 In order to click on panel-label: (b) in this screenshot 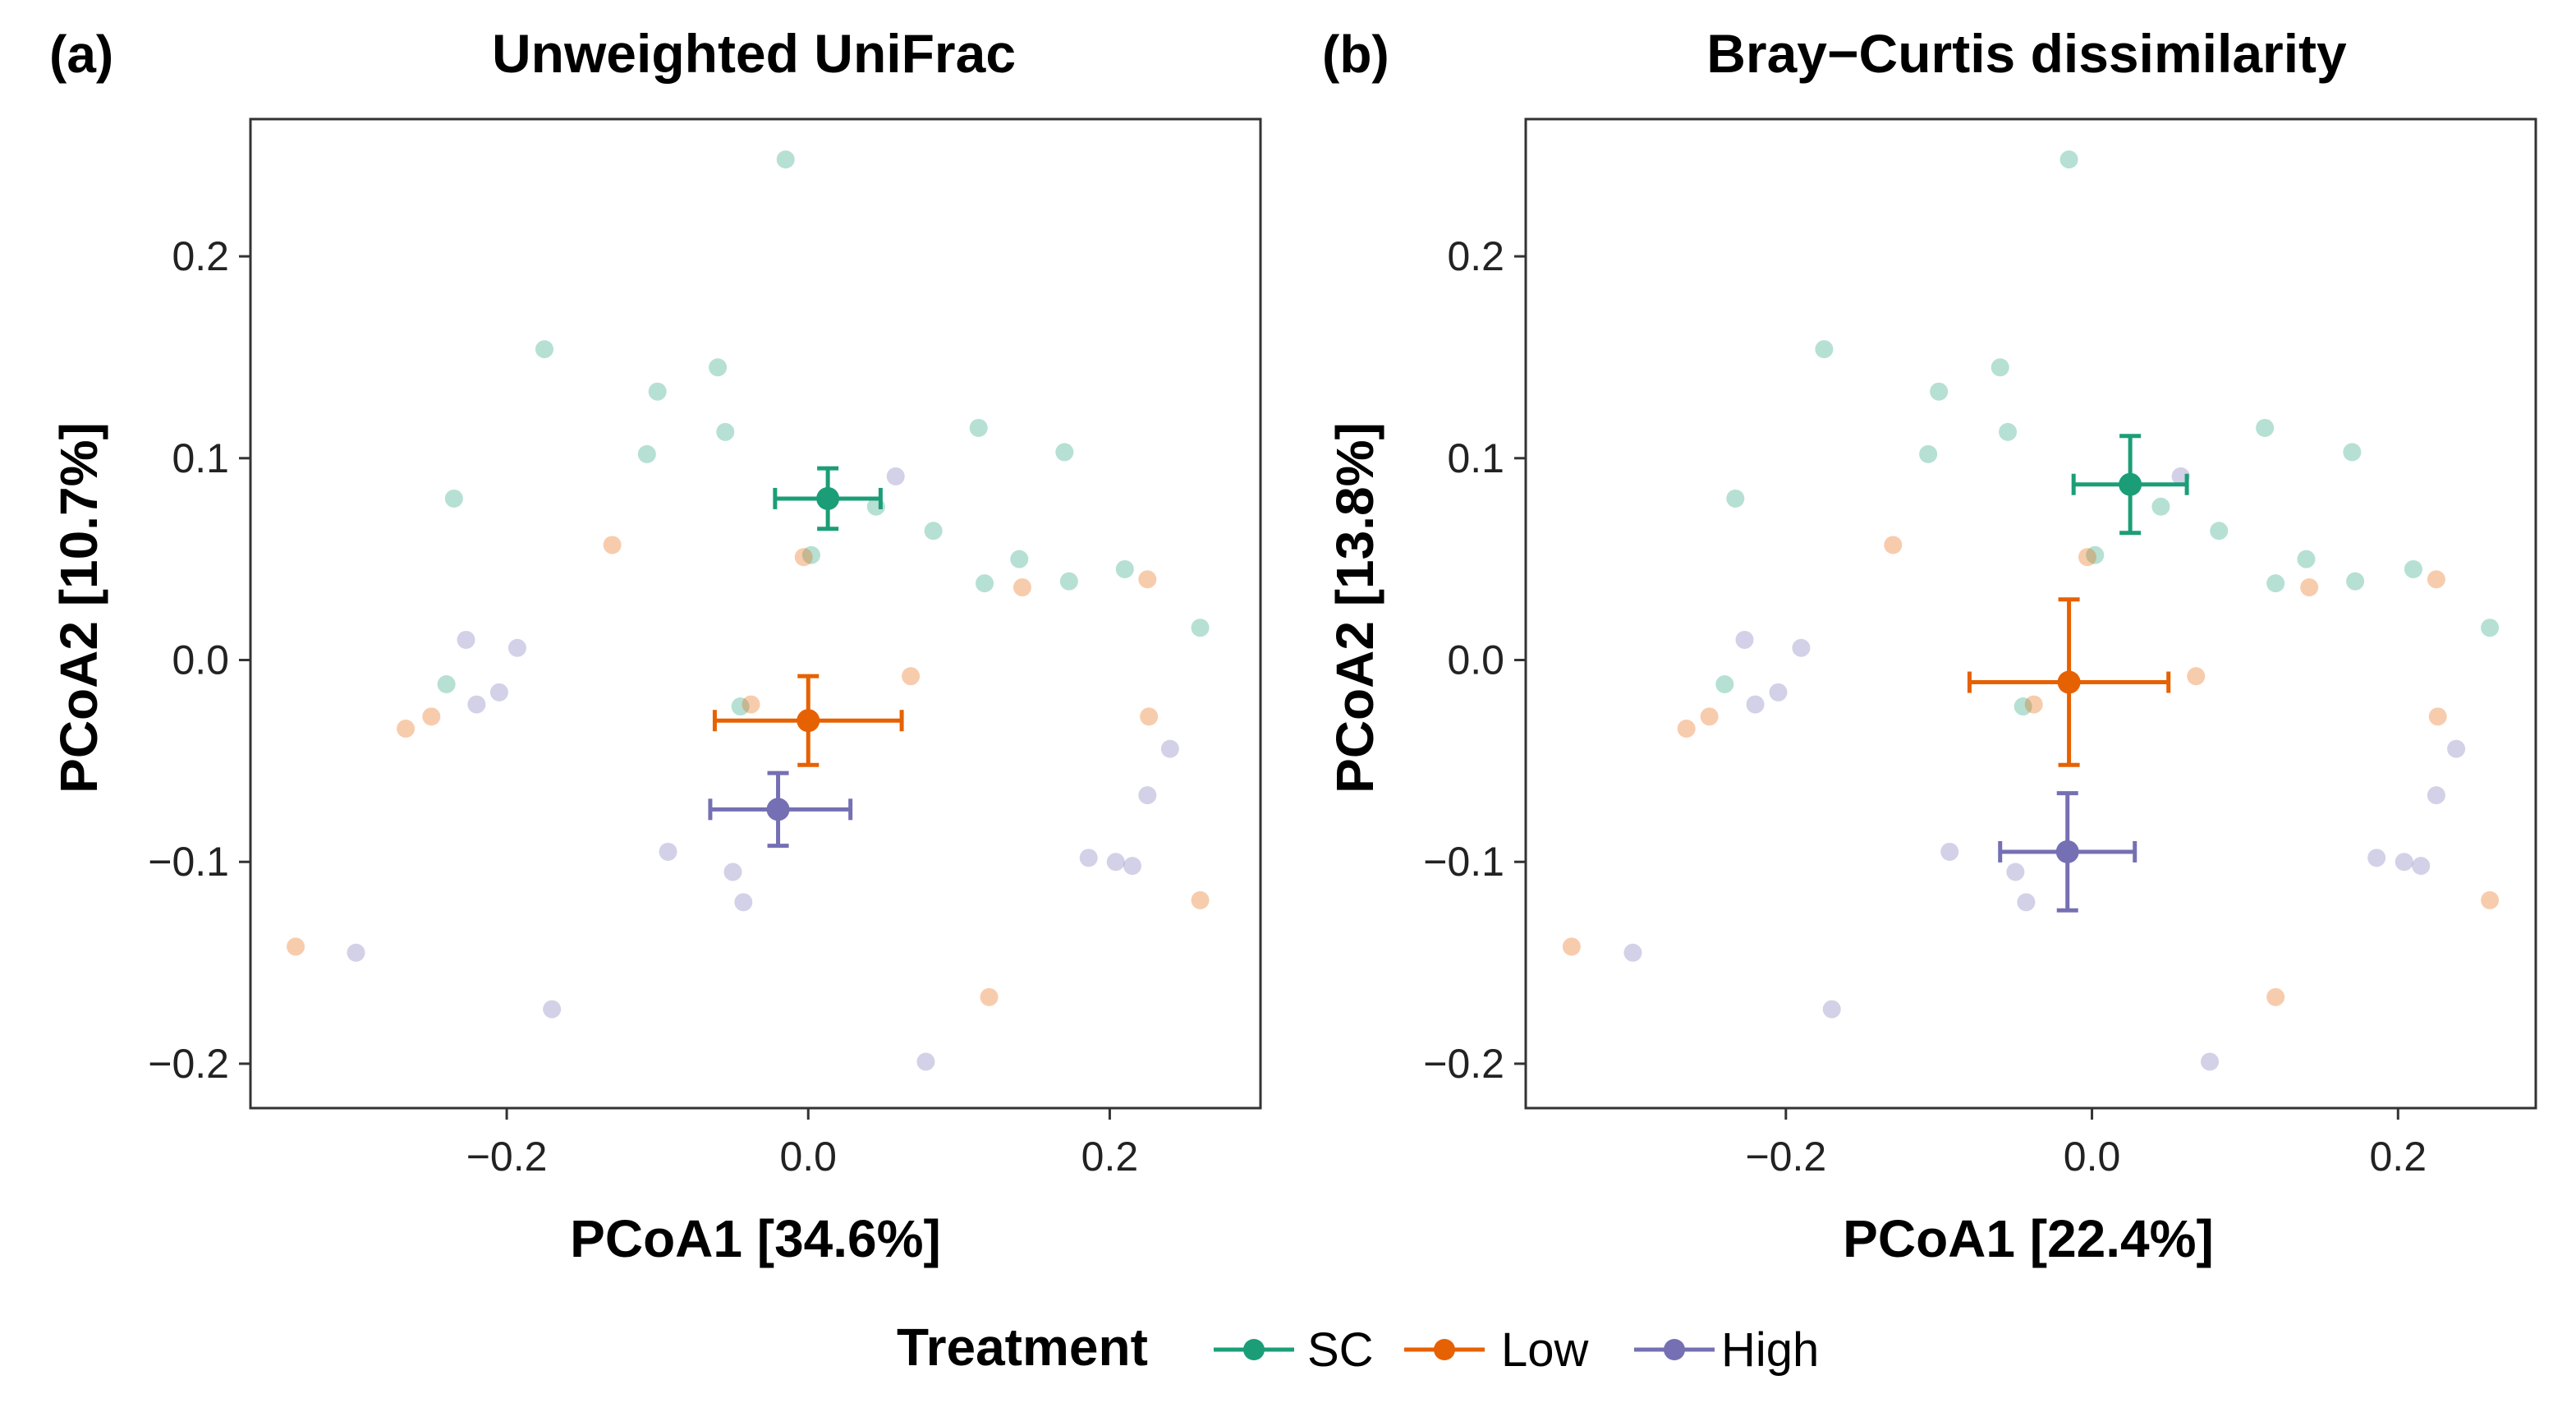, I will do `click(1355, 55)`.